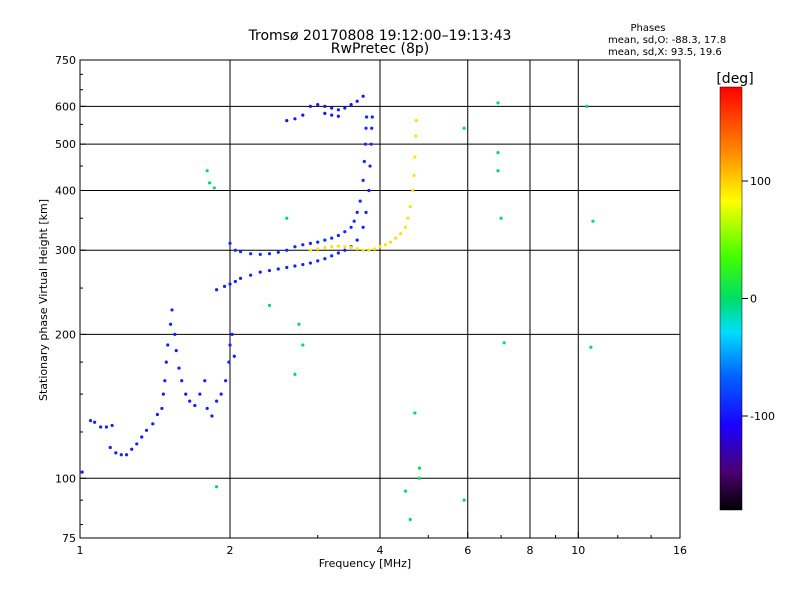  What do you see at coordinates (665, 52) in the screenshot?
I see `phase-x-stats: mean, sd,X: 93.5, 19.6` at bounding box center [665, 52].